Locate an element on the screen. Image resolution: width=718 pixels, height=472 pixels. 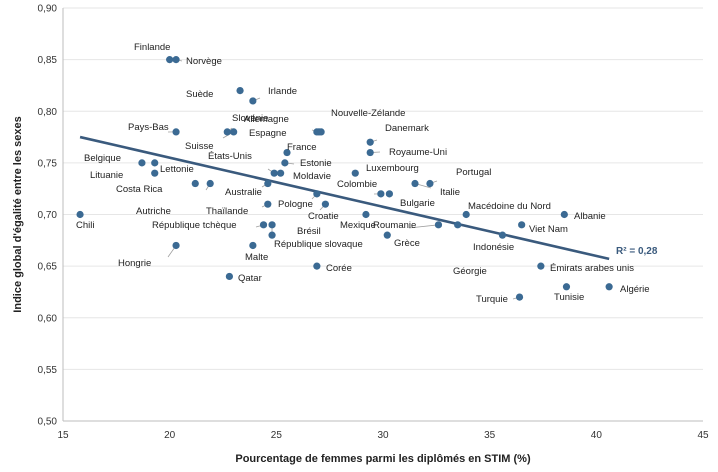
point-irlande is located at coordinates (253, 101).